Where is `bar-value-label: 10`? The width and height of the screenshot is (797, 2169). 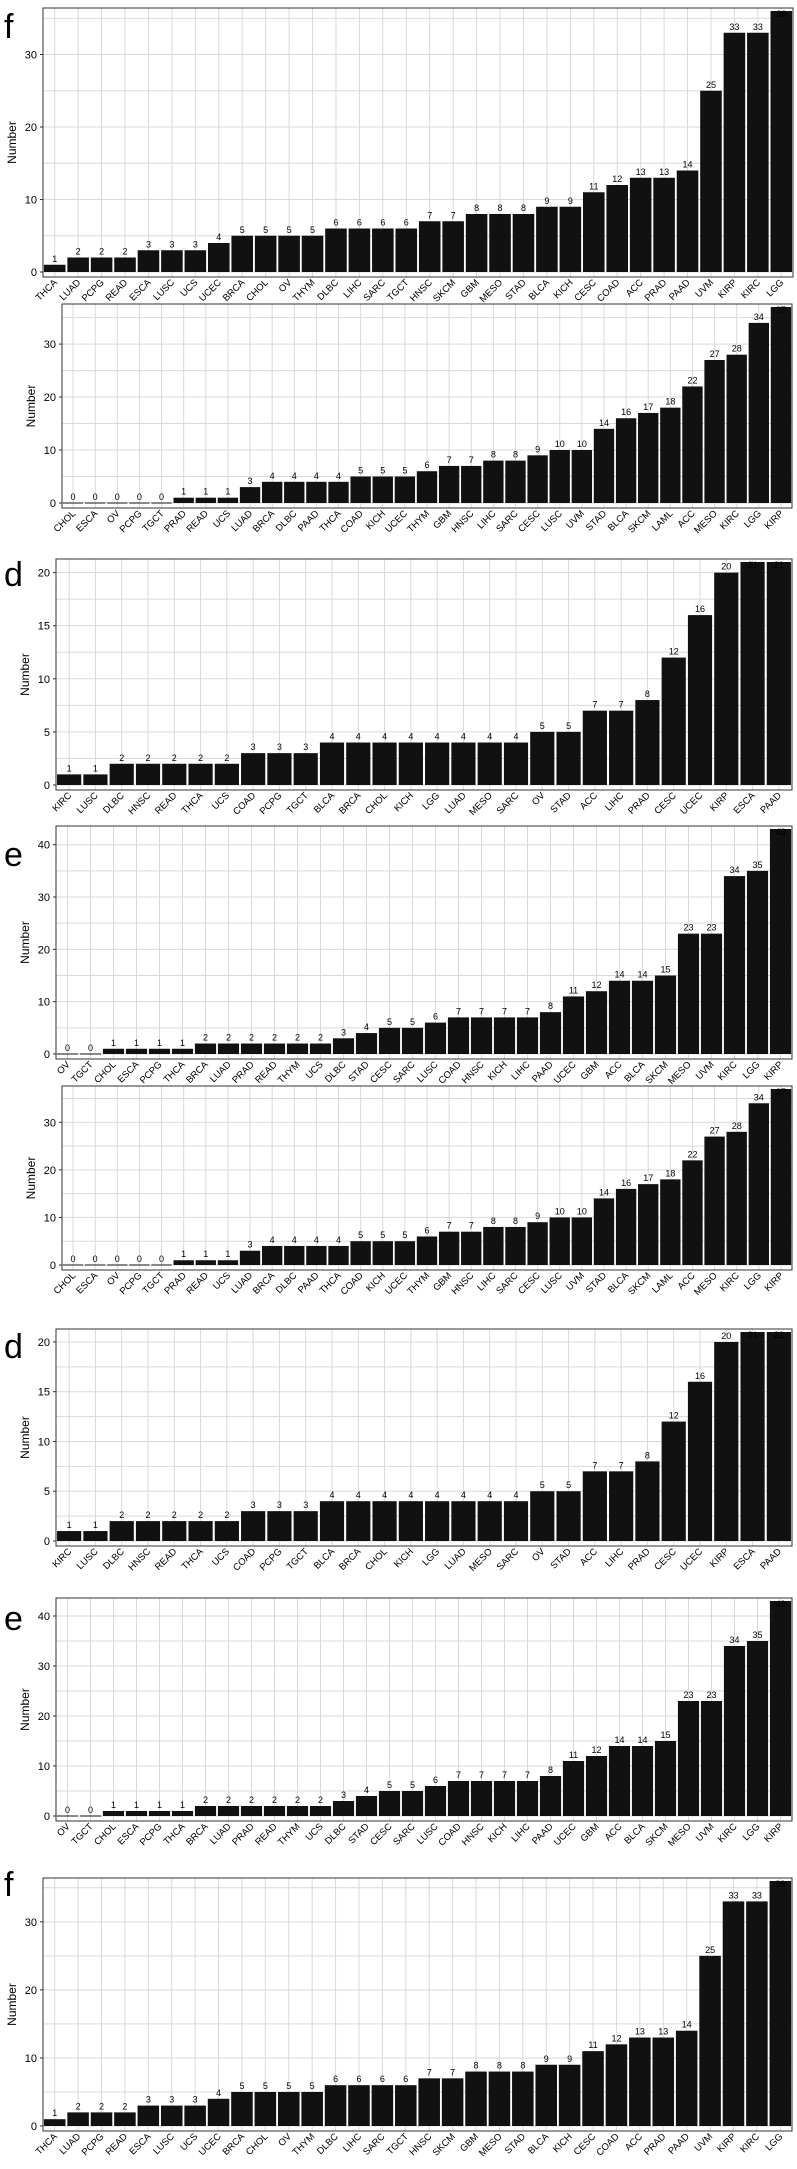 bar-value-label: 10 is located at coordinates (582, 444).